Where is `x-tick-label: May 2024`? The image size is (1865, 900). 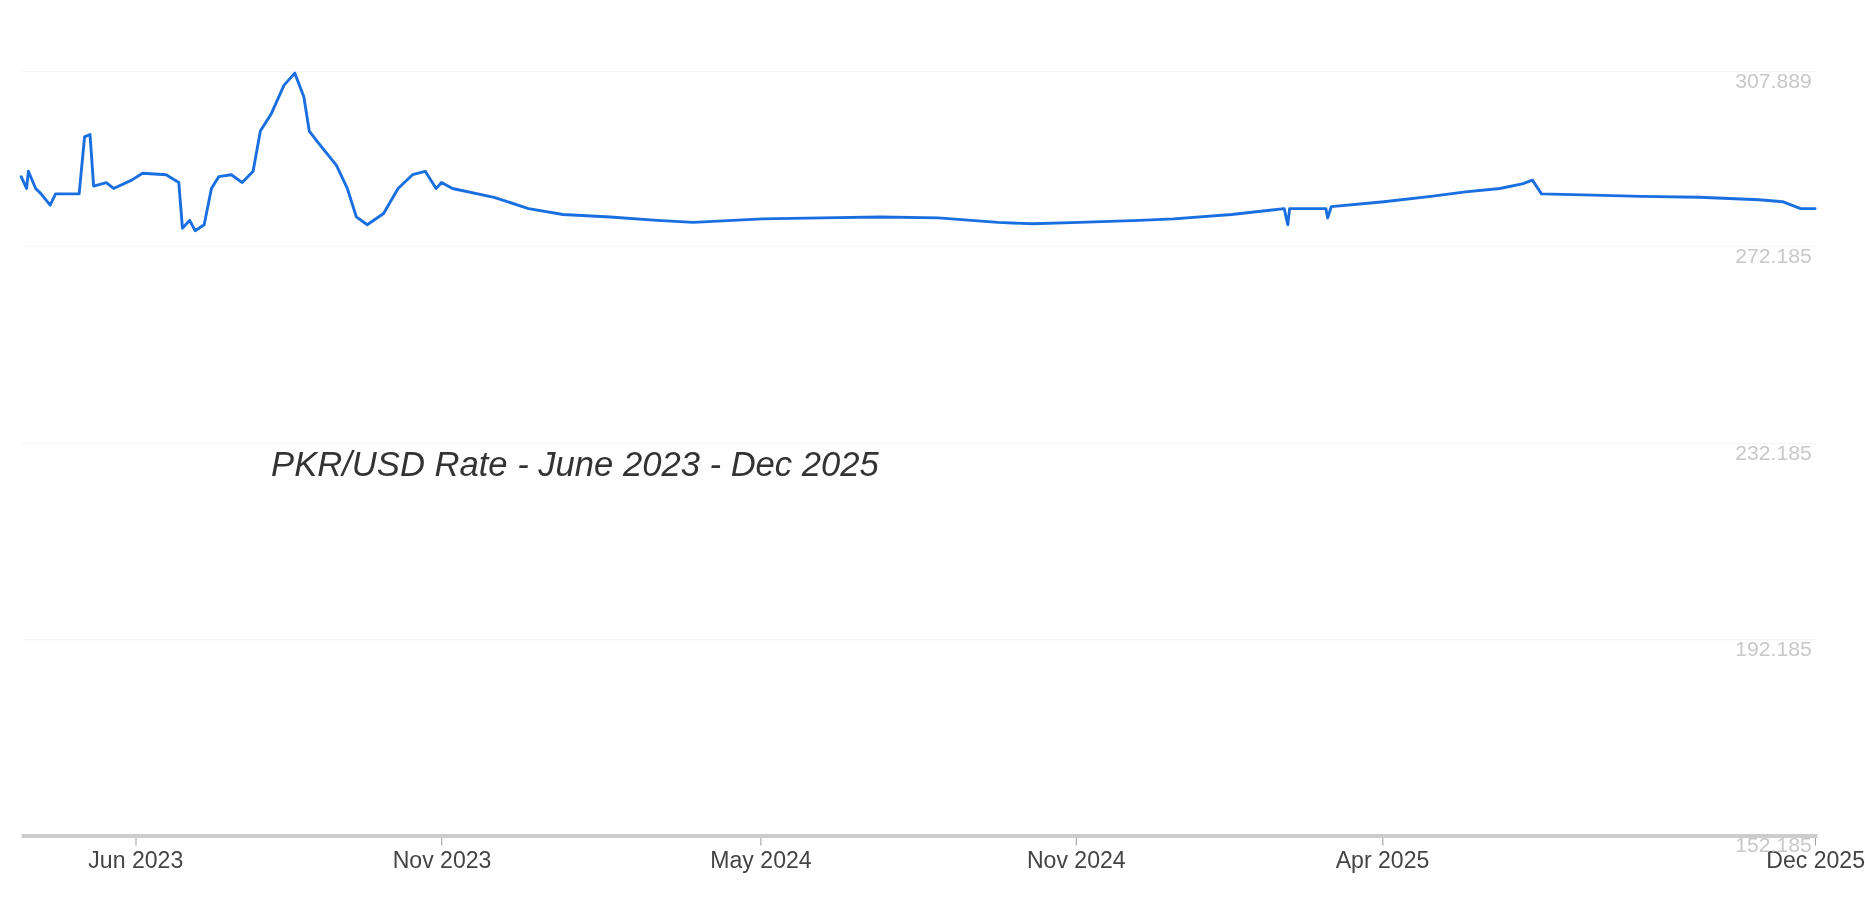 x-tick-label: May 2024 is located at coordinates (761, 859).